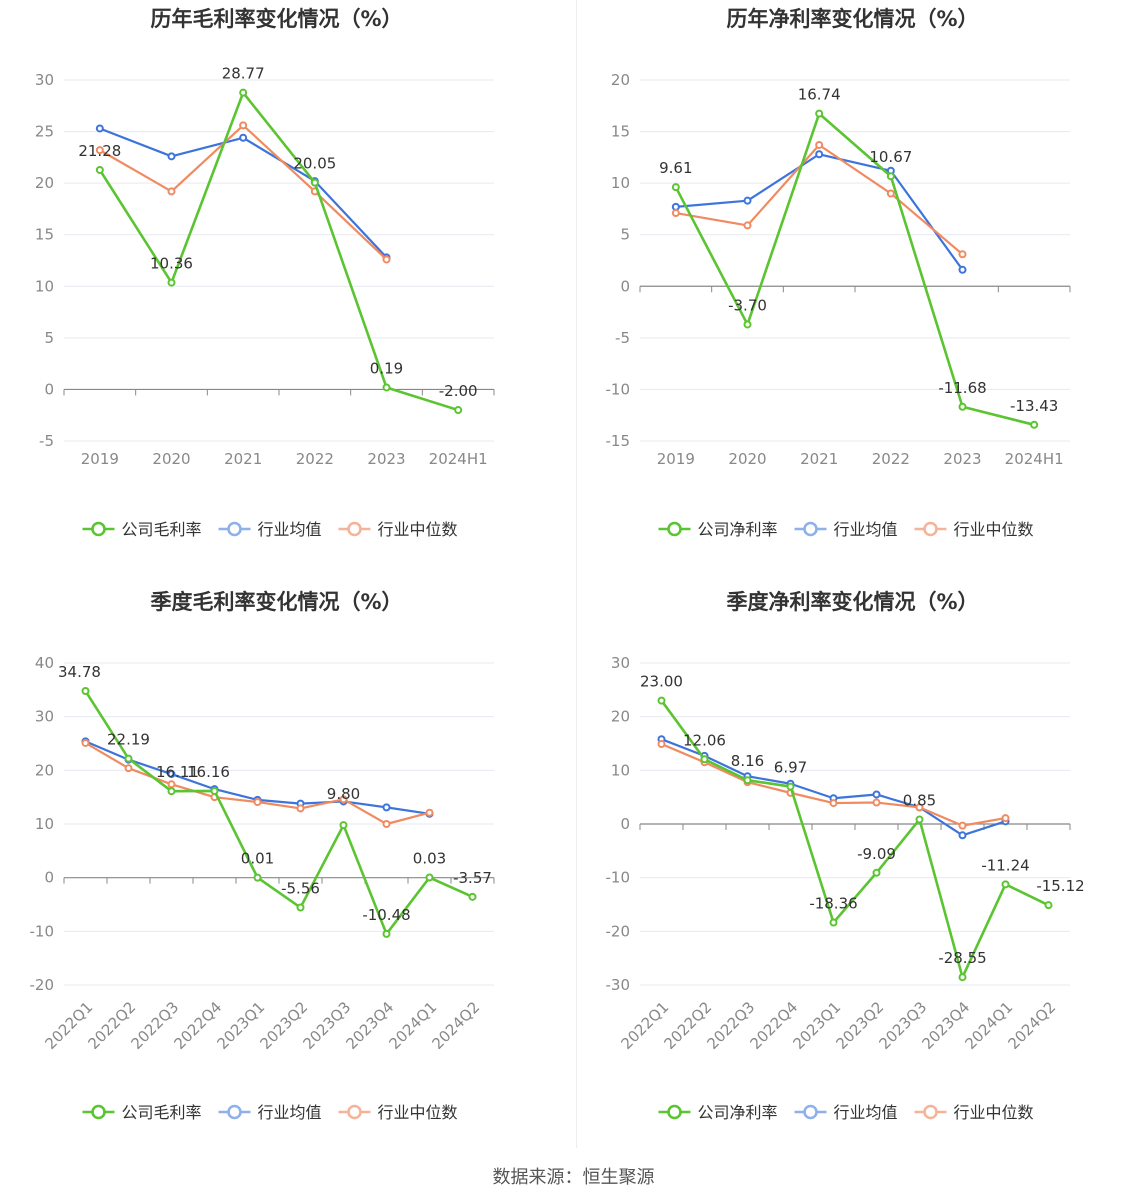  I want to click on data-label: -2.00, so click(458, 391).